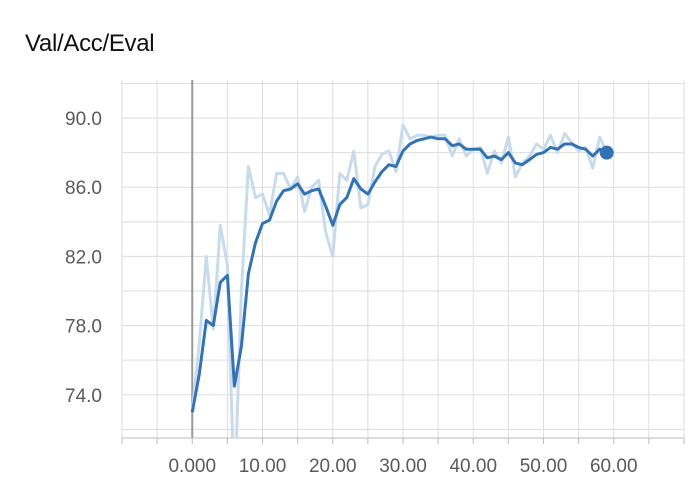  Describe the element at coordinates (544, 466) in the screenshot. I see `x-tick-label: 50.00` at that location.